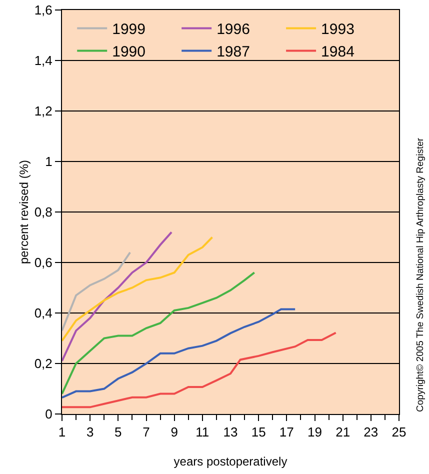 Image resolution: width=429 pixels, height=474 pixels. Describe the element at coordinates (233, 29) in the screenshot. I see `legend-label: 1996` at that location.